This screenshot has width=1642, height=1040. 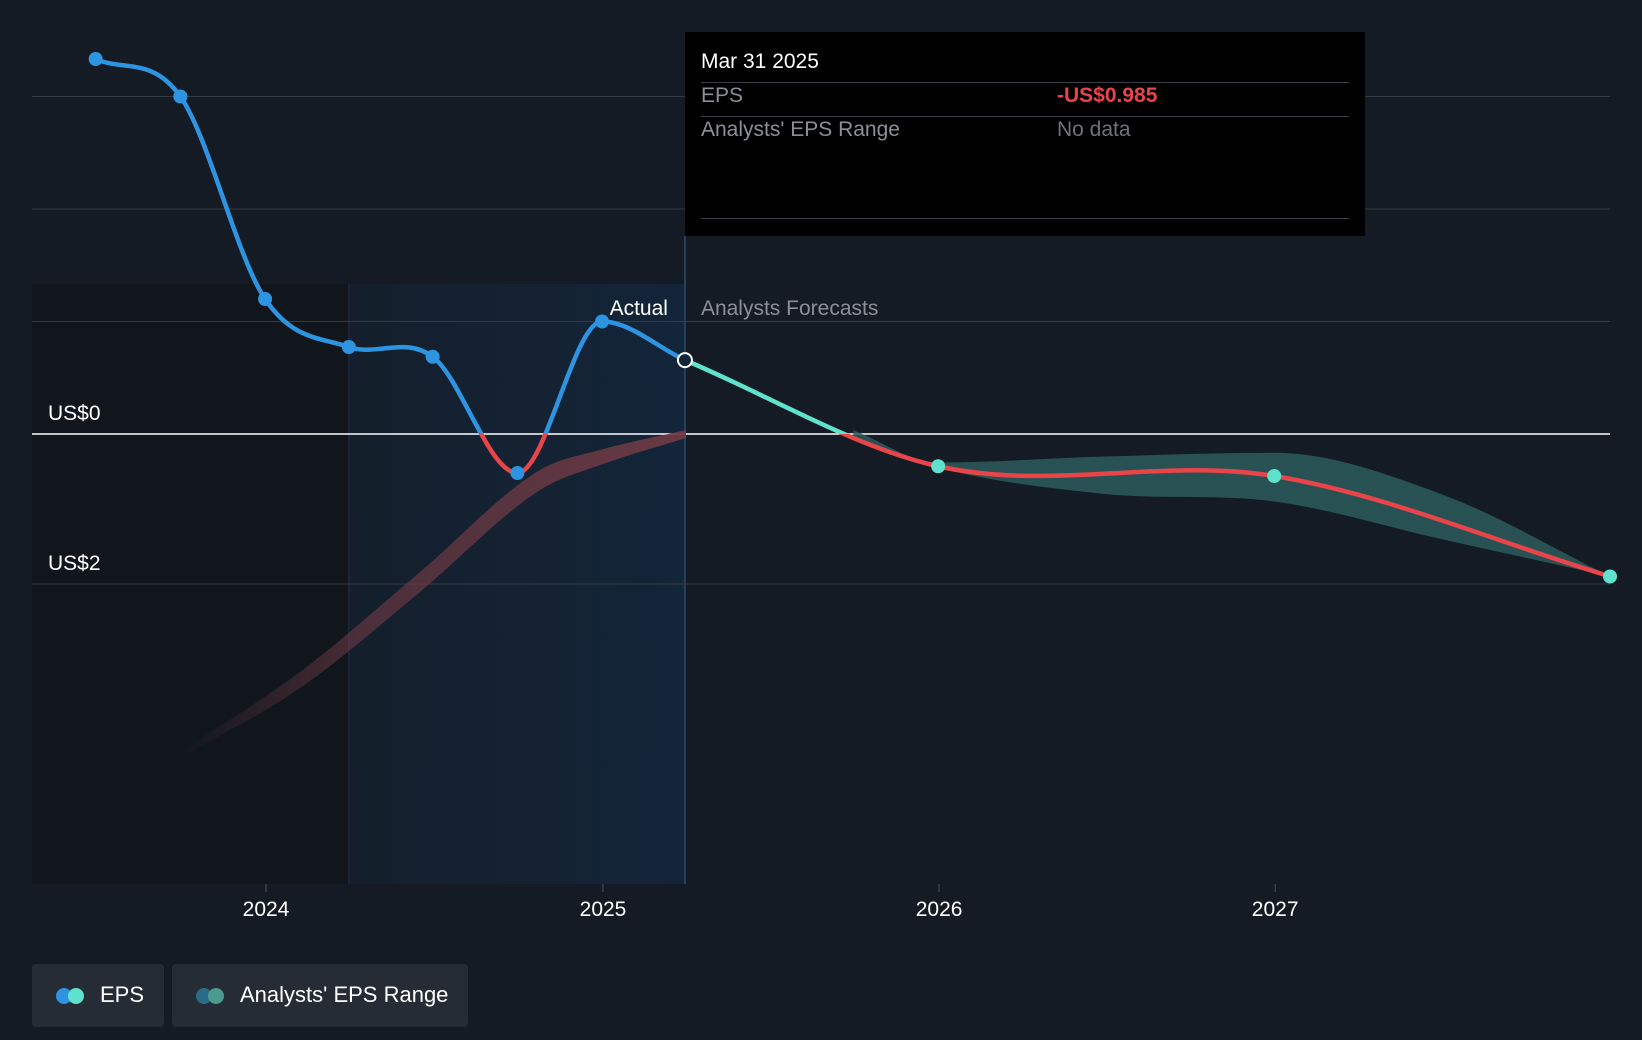 What do you see at coordinates (433, 594) in the screenshot?
I see `past-eps-trend-band` at bounding box center [433, 594].